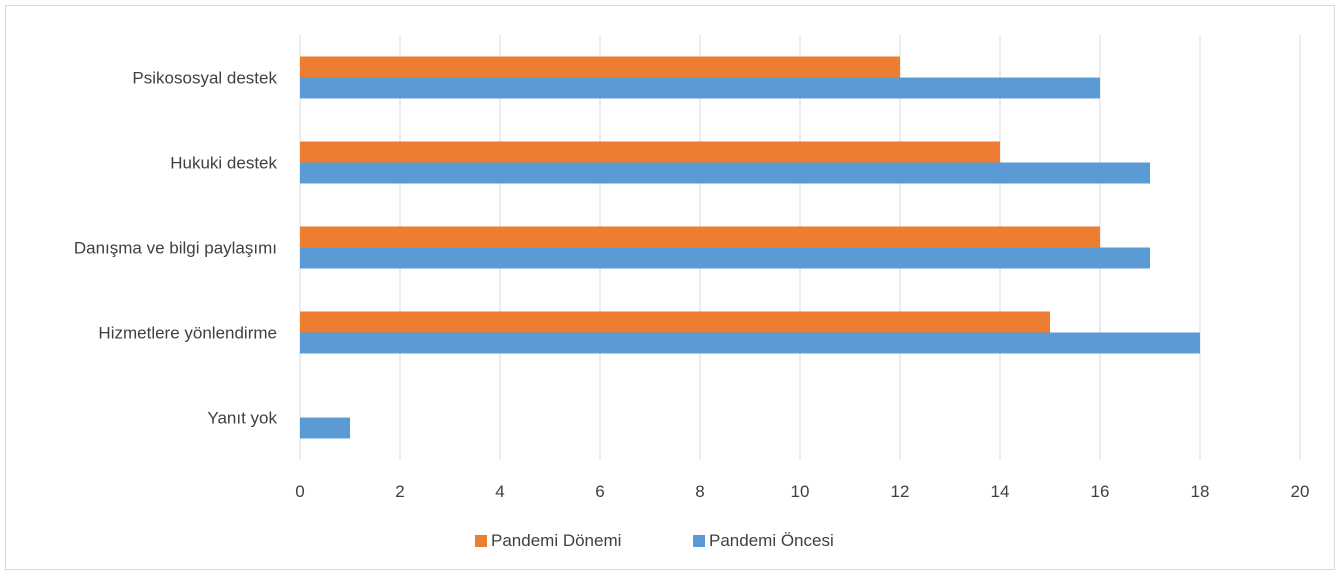 This screenshot has height=576, width=1341. I want to click on x-tick-label: 2, so click(399, 491).